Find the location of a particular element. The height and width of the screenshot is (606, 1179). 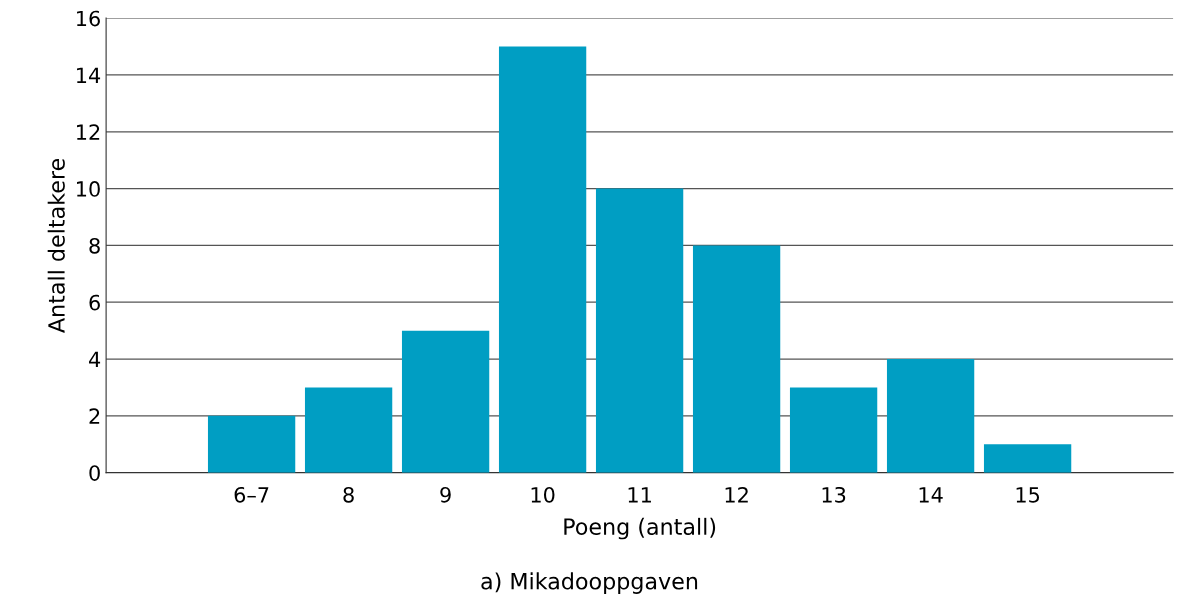

x-tick-label: 10 is located at coordinates (543, 494).